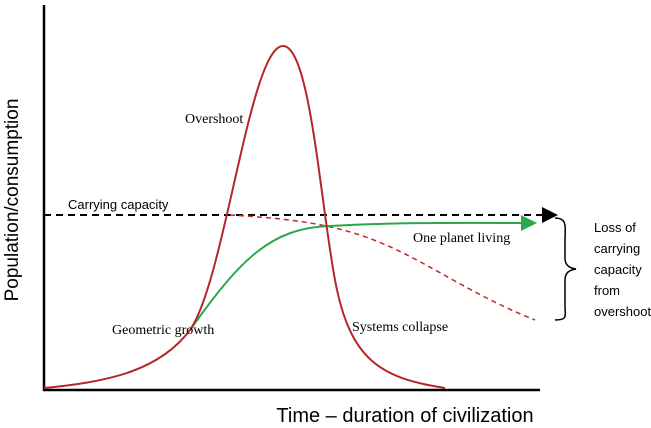 Image resolution: width=651 pixels, height=428 pixels. What do you see at coordinates (617, 248) in the screenshot?
I see `note-line: carrying` at bounding box center [617, 248].